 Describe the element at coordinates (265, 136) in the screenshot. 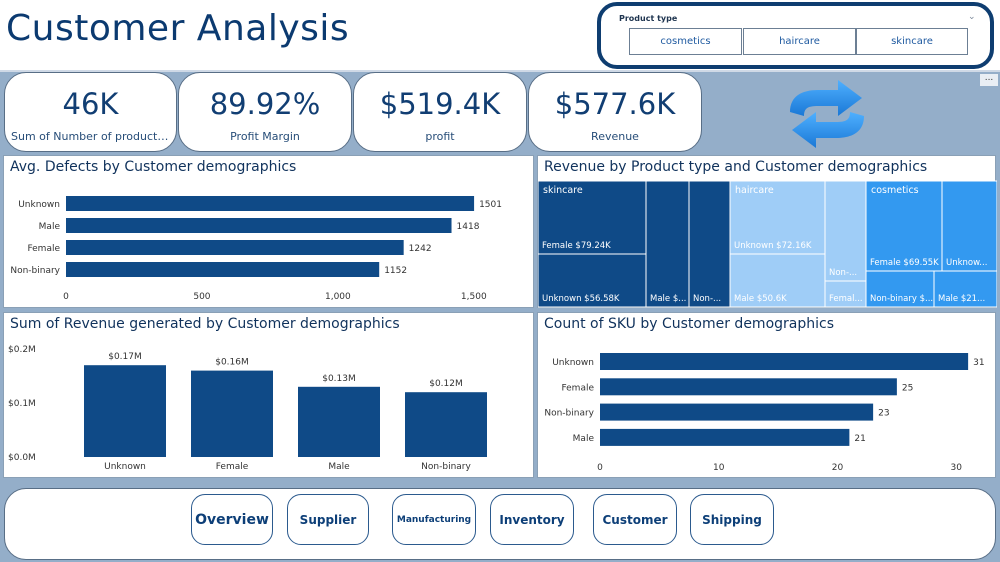

I see `kpi-label: Profit Margin` at that location.